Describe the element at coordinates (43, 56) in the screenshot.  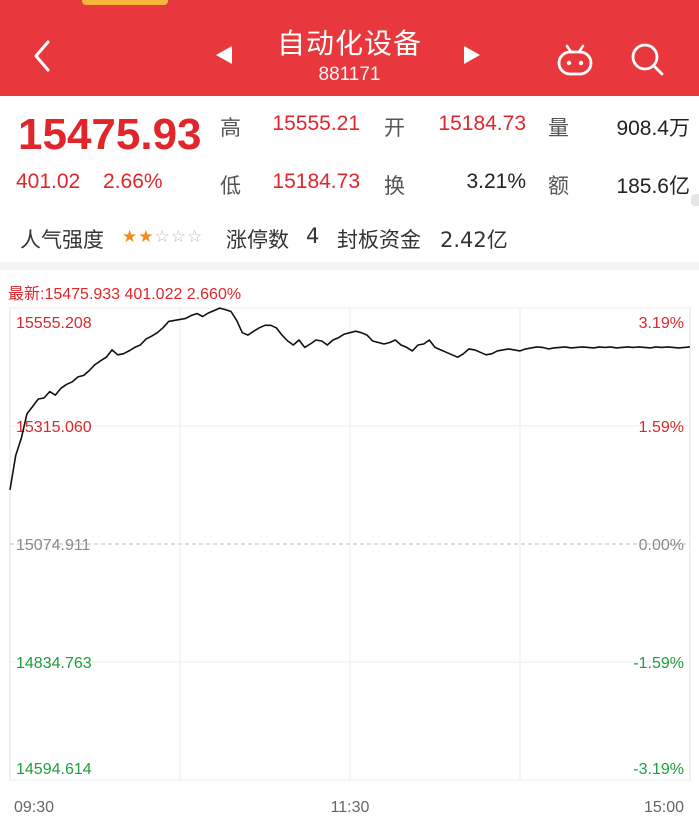
I see `back-icon` at that location.